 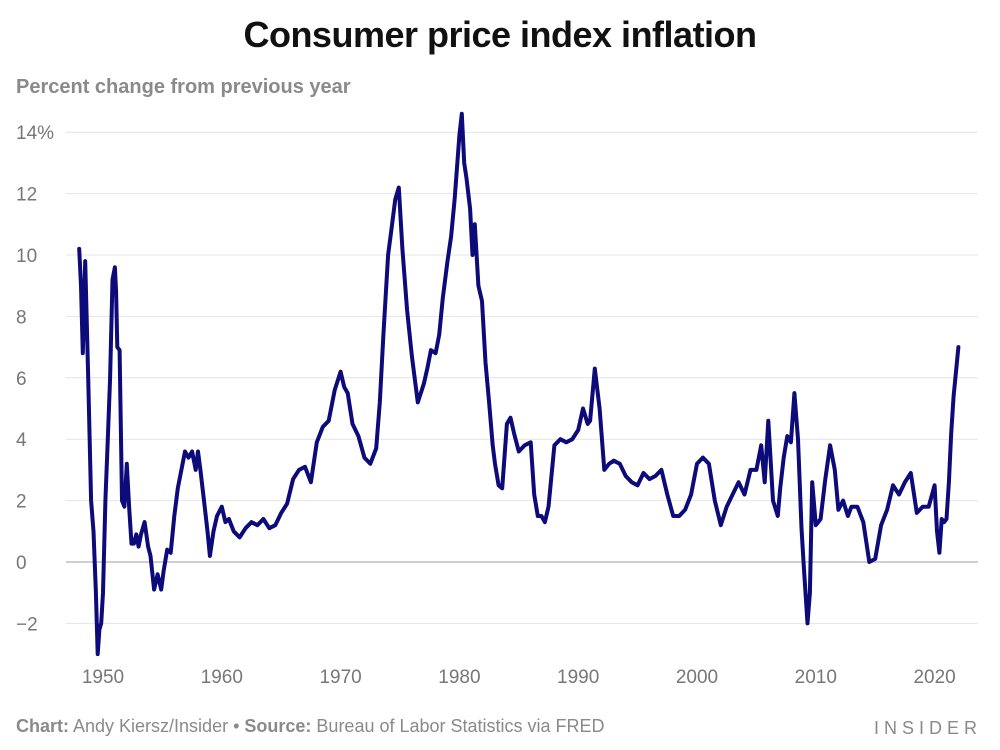 I want to click on publisher-logo: INSIDER, so click(x=927, y=728).